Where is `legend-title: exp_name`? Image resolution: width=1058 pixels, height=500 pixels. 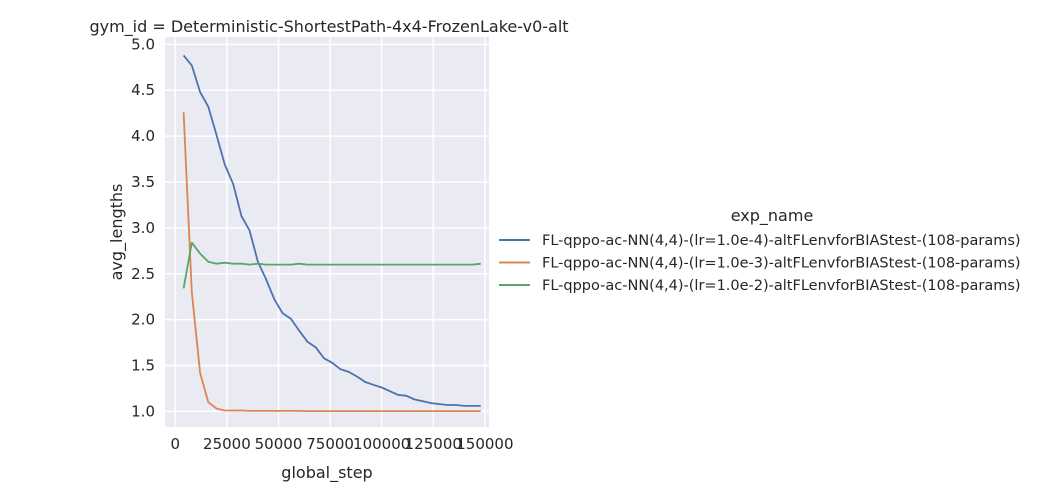 legend-title: exp_name is located at coordinates (772, 216).